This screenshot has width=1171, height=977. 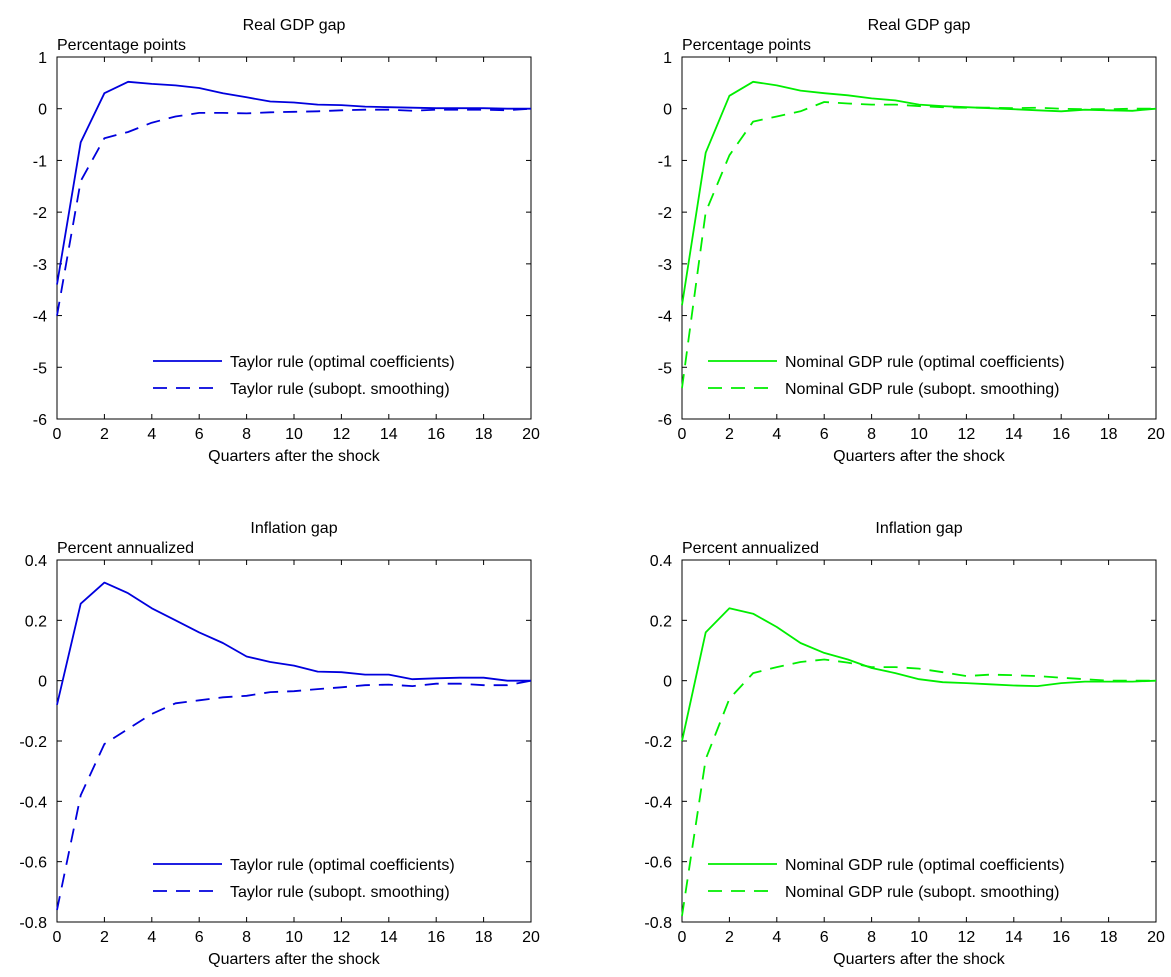 I want to click on chart2-xtick-label: 4, so click(x=151, y=937).